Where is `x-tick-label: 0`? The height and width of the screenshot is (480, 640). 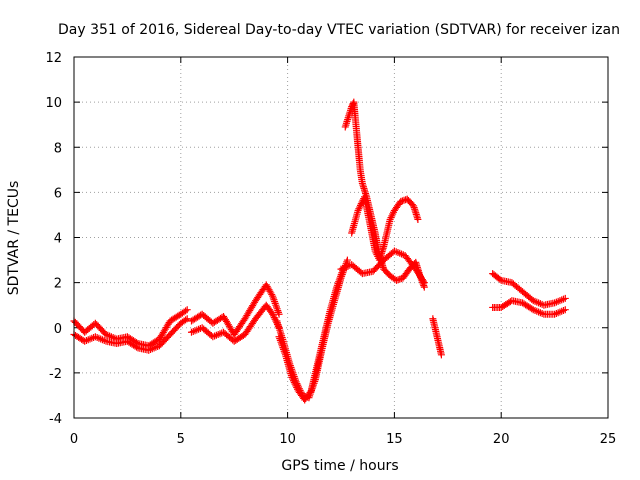 x-tick-label: 0 is located at coordinates (74, 439).